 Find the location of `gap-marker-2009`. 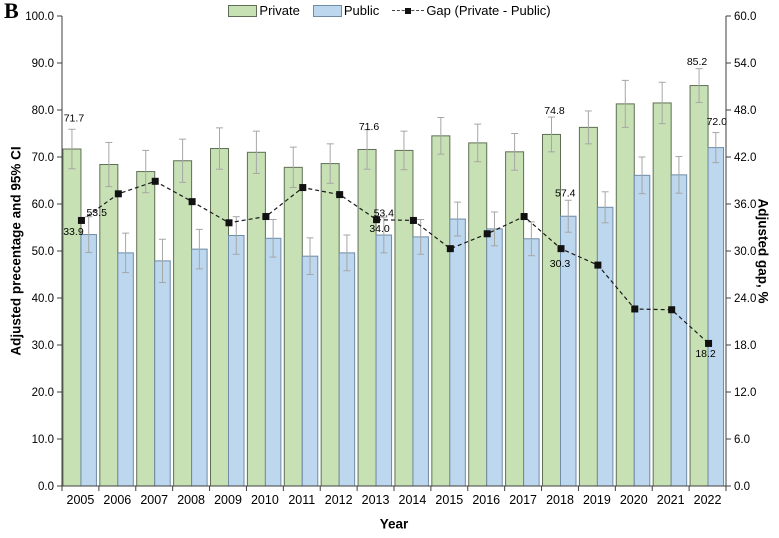

gap-marker-2009 is located at coordinates (229, 223).